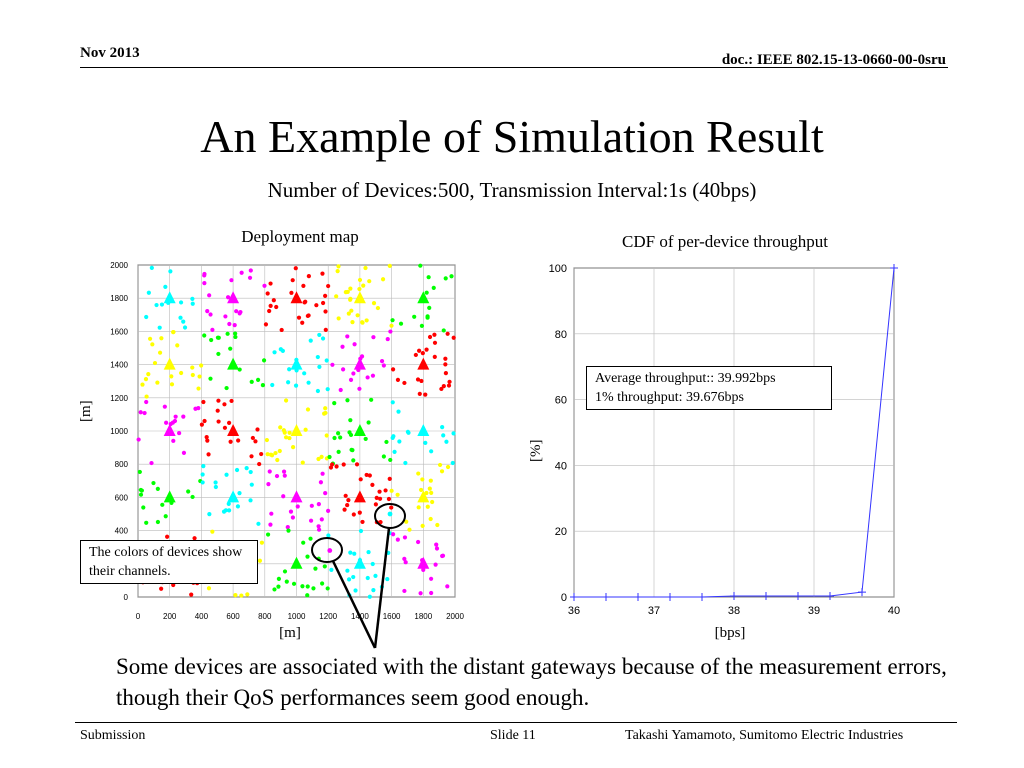 The image size is (1024, 768). Describe the element at coordinates (725, 241) in the screenshot. I see `cdf-chart-title: CDF of per-device throughput` at that location.